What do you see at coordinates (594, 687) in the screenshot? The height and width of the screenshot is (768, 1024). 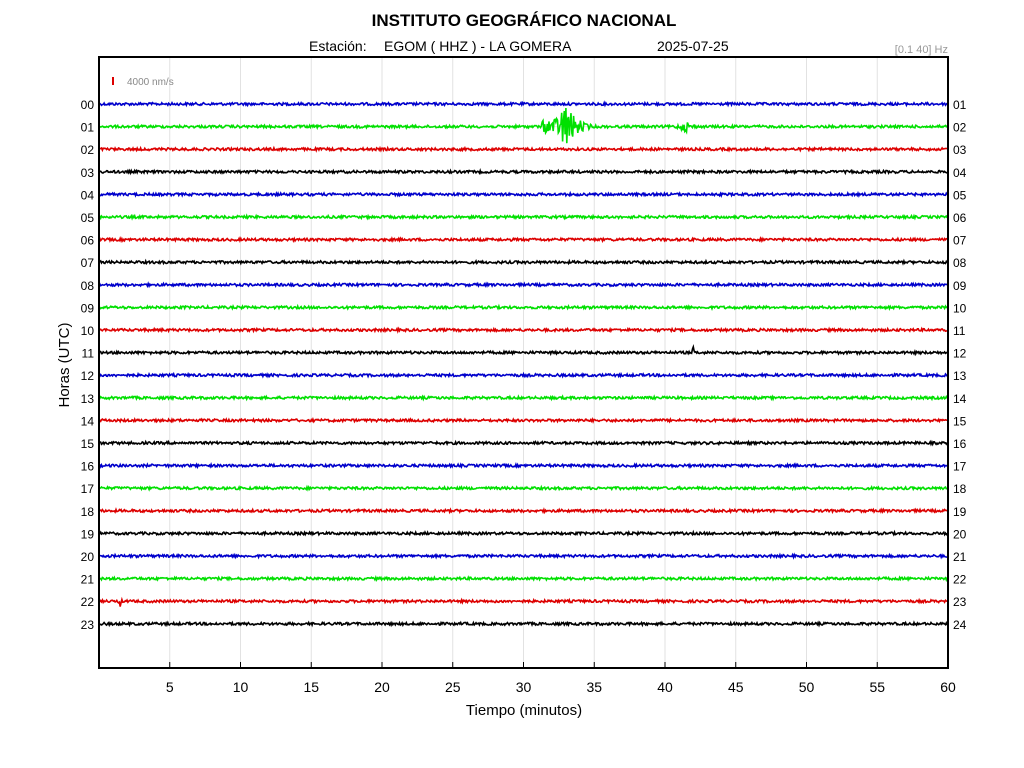 I see `x-tick-label: 35` at bounding box center [594, 687].